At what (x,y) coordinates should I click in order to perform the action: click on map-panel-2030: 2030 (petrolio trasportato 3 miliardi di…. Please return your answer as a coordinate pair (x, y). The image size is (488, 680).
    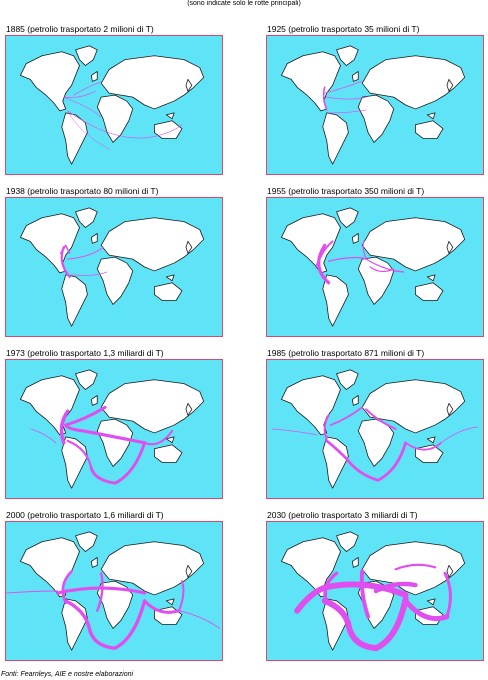
    Looking at the image, I should click on (375, 585).